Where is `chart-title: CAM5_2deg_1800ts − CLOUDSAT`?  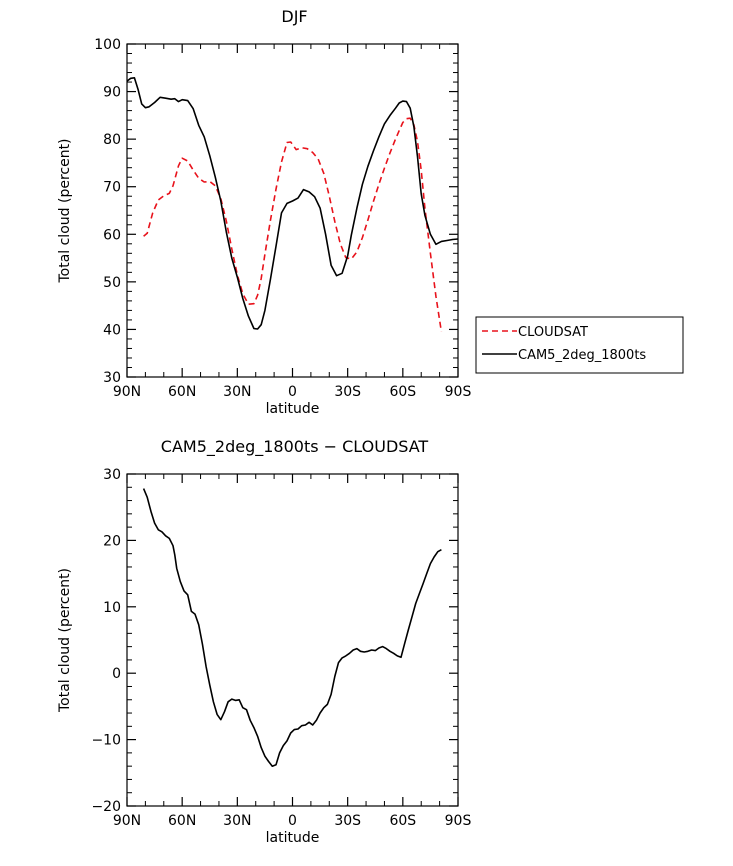
chart-title: CAM5_2deg_1800ts − CLOUDSAT is located at coordinates (295, 447).